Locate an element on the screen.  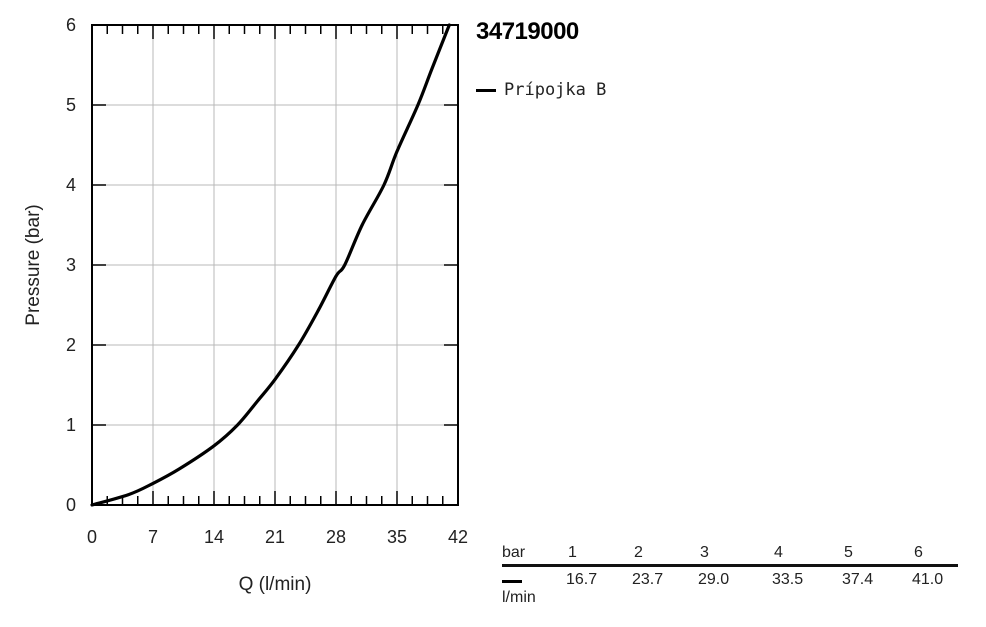
table-value-cell: 33.5 is located at coordinates (788, 579).